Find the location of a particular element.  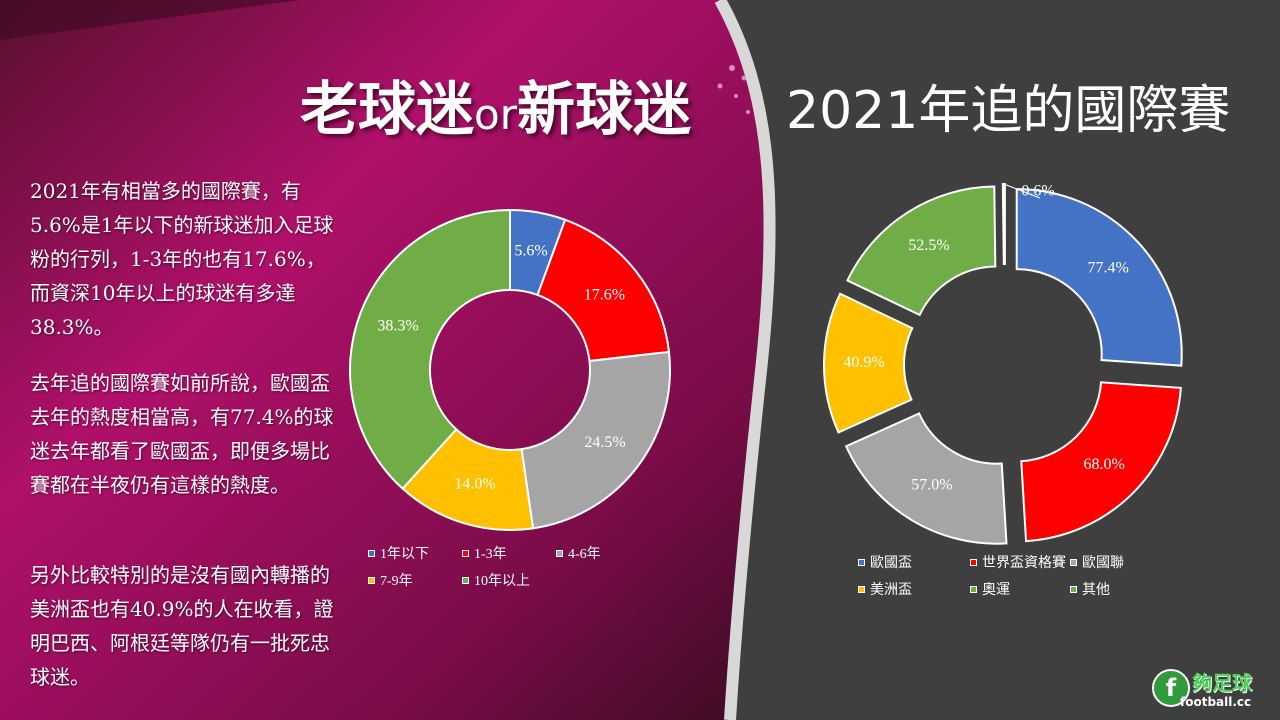

legend-item: 1-3年 is located at coordinates (484, 553).